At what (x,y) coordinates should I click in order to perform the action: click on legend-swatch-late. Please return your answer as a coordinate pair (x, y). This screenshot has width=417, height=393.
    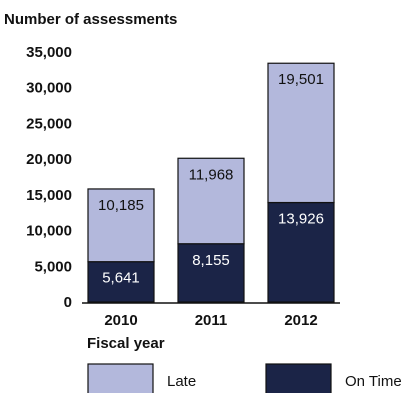
    Looking at the image, I should click on (120, 378).